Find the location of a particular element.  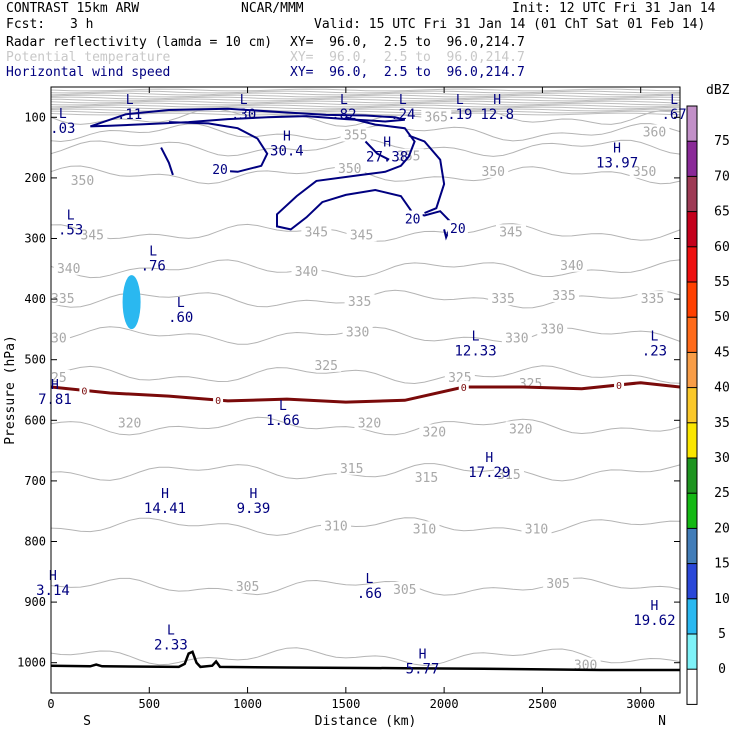

legend-label: 75 is located at coordinates (722, 141).